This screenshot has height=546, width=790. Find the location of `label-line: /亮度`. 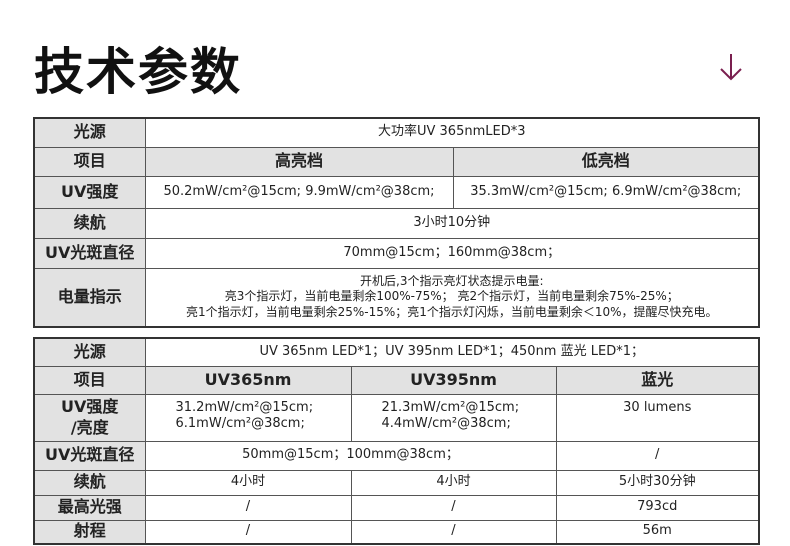

label-line: /亮度 is located at coordinates (89, 427).